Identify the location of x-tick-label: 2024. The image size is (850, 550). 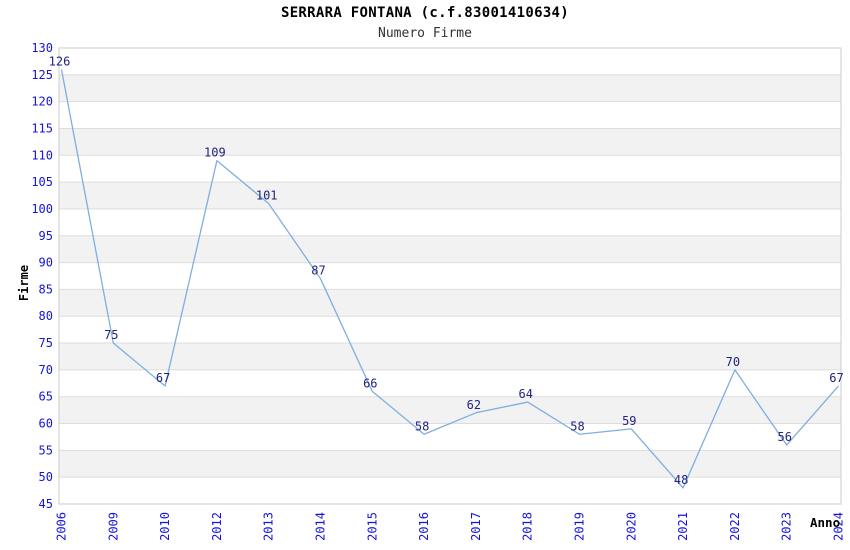
(839, 526).